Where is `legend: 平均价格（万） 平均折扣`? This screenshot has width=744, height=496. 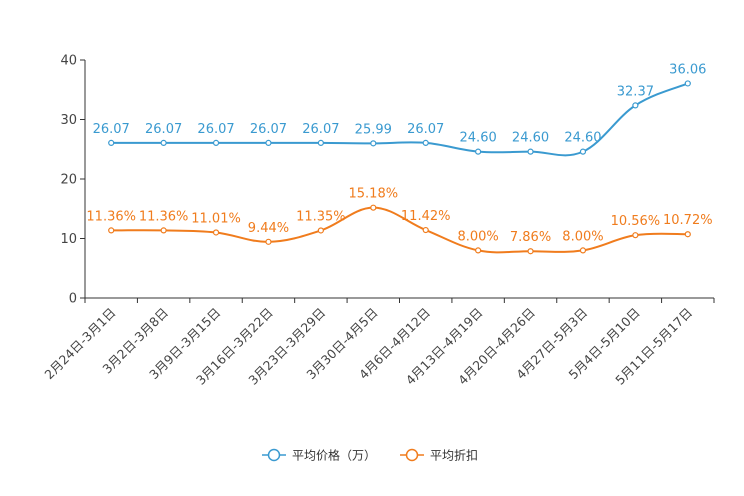 legend: 平均价格（万） 平均折扣 is located at coordinates (370, 455).